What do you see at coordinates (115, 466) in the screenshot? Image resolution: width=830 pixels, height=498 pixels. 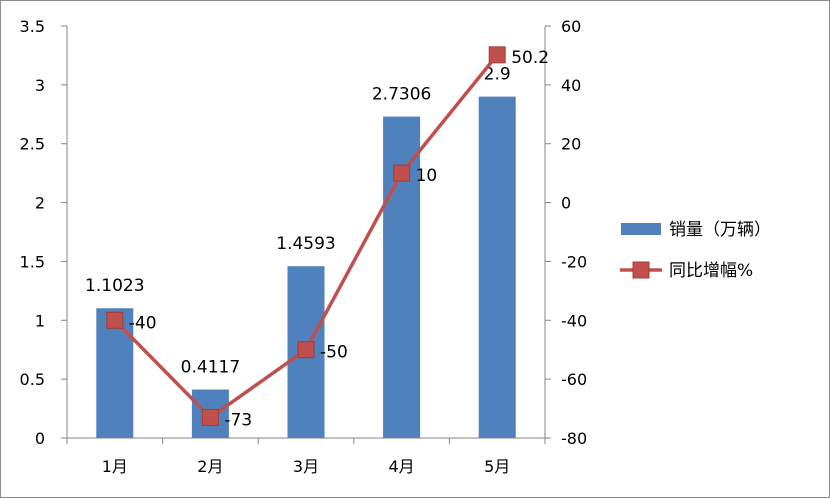 I see `category-label: 1月` at bounding box center [115, 466].